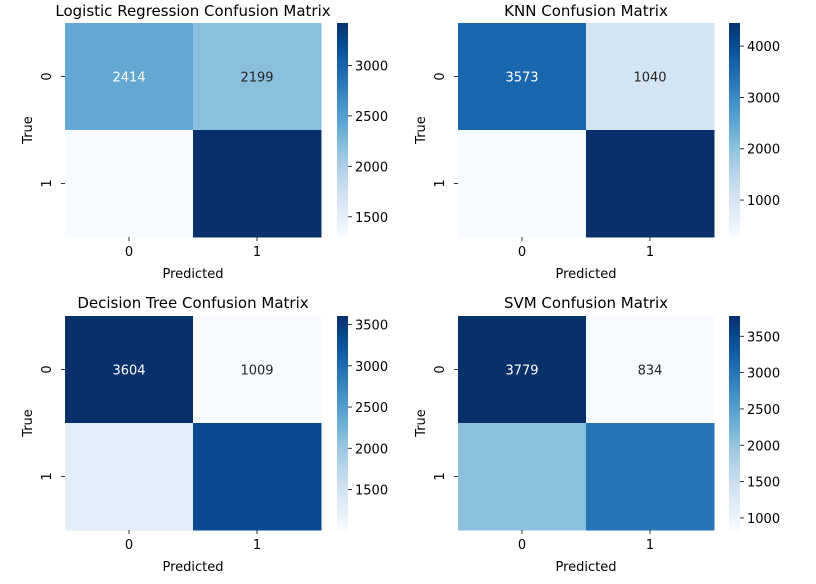 The image size is (816, 584). I want to click on colorbar-tick-label: 4000, so click(763, 47).